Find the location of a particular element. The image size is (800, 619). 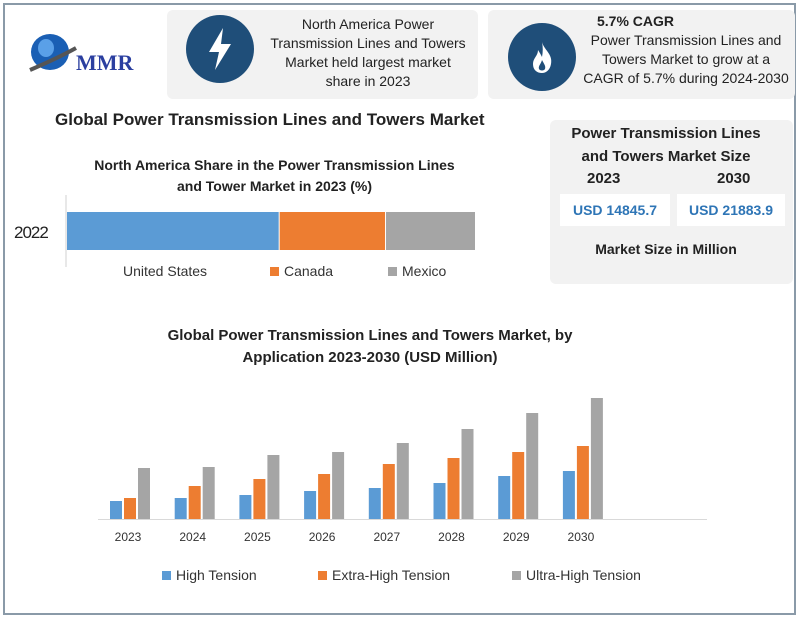

bar-2024-ultra-high-tension is located at coordinates (208, 493).